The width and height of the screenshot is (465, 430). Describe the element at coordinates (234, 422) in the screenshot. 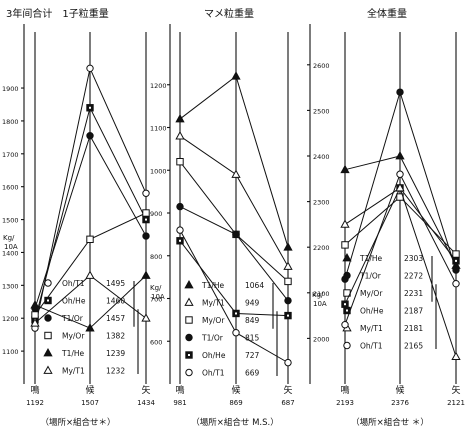

I see `x-axis-note: （場所×組合せ M.S.）` at that location.